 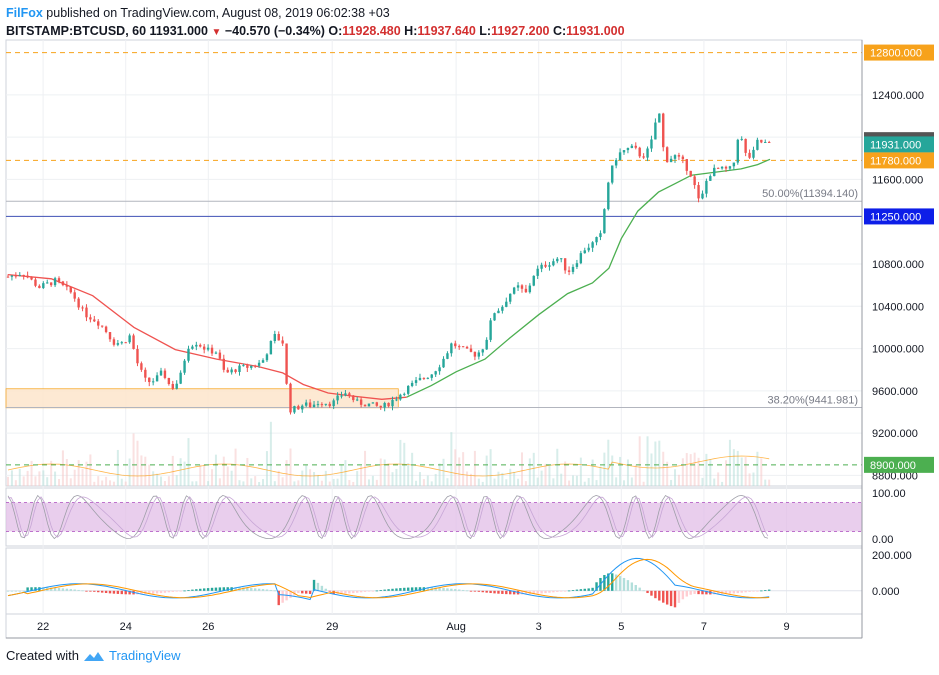 I want to click on low-label: L:, so click(x=485, y=31).